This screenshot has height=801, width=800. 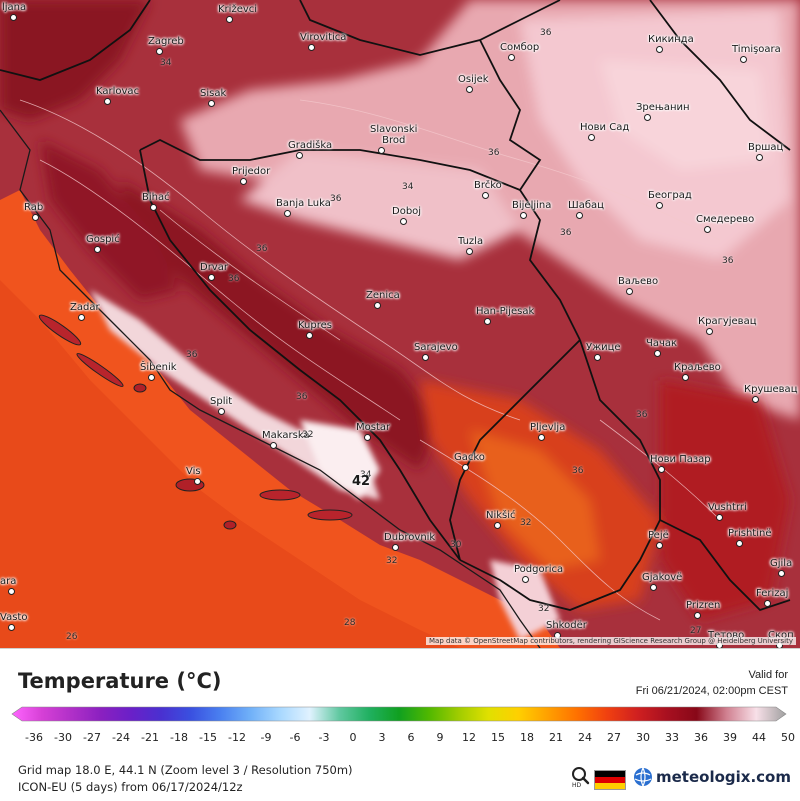 I want to click on city-label-kupres: Kupres, so click(x=315, y=325).